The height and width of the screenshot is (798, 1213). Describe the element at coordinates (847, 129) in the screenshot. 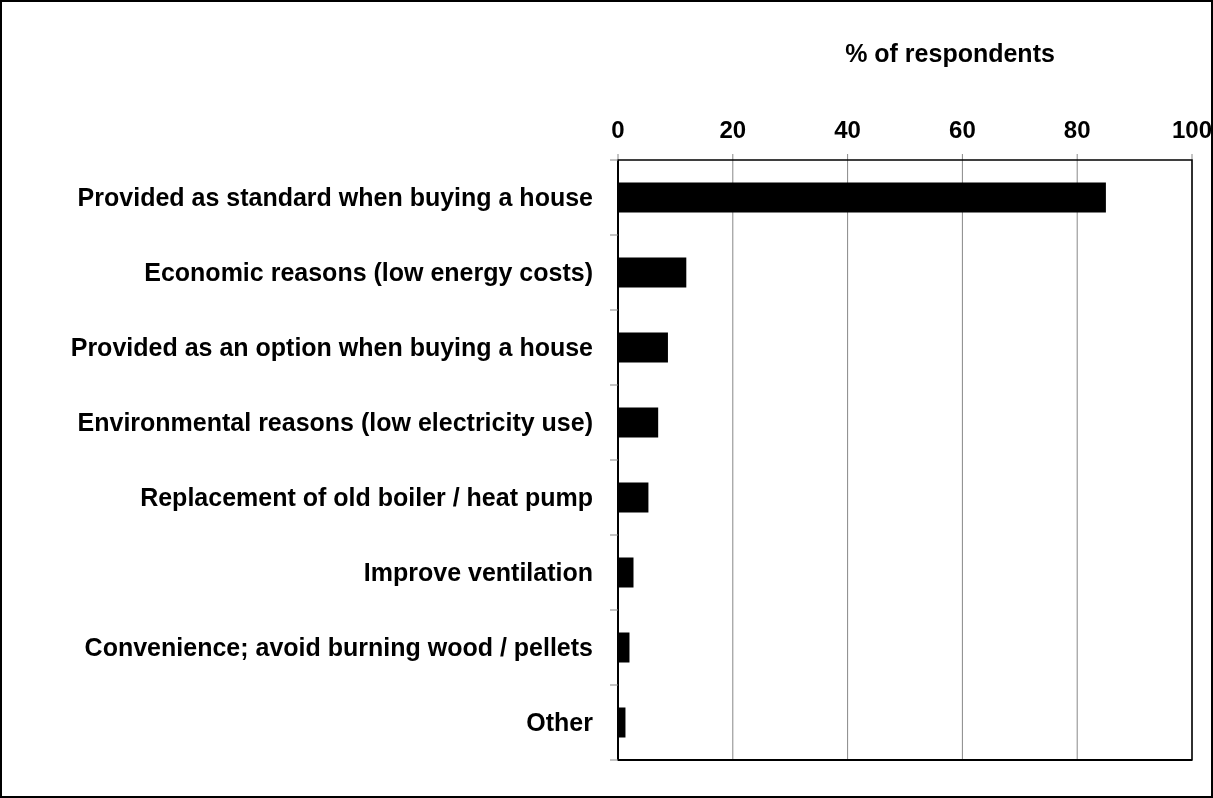

I see `x-tick-label: 40` at that location.